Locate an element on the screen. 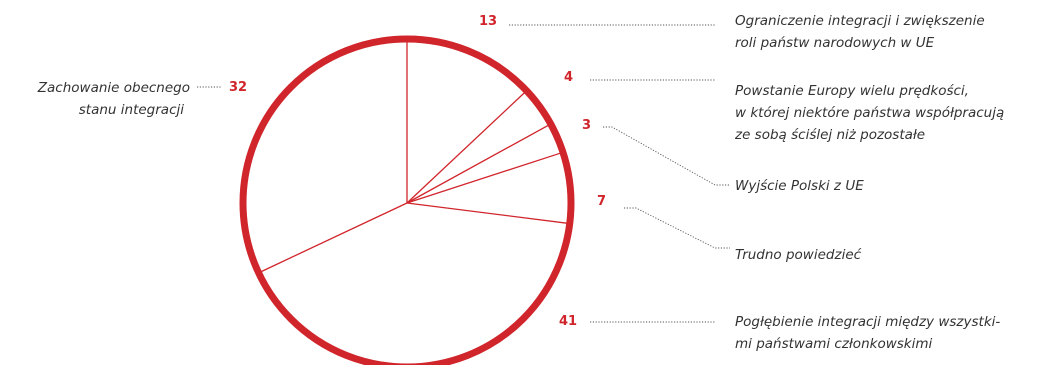 The height and width of the screenshot is (365, 1039). category-label-zachowanie: Zachowanie obecnego stanu integracji is located at coordinates (105, 99).